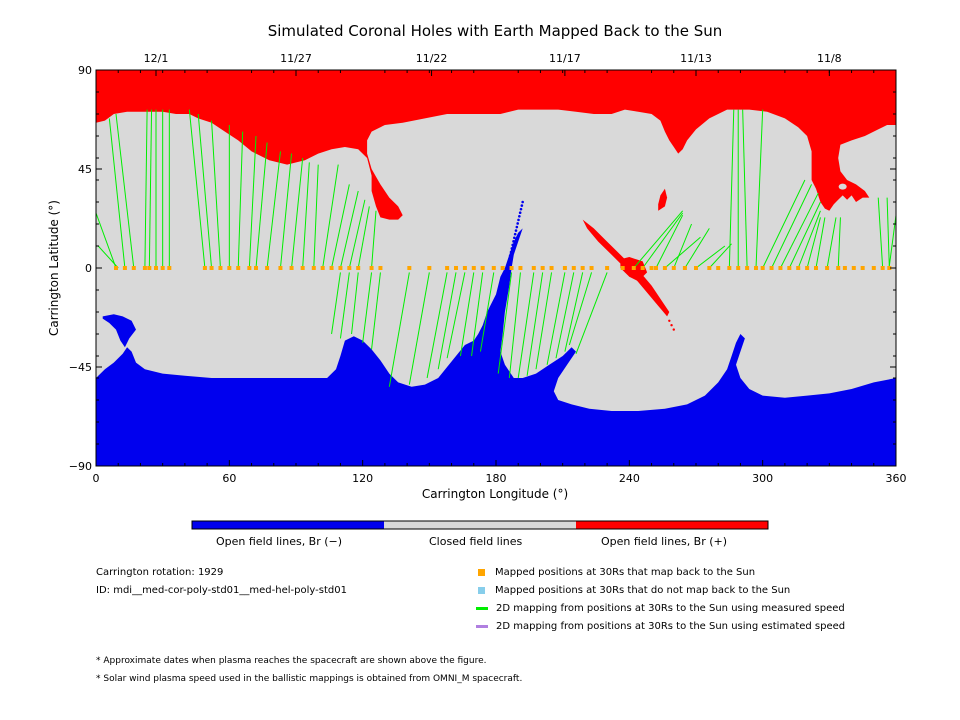  Describe the element at coordinates (160, 572) in the screenshot. I see `carrington-rotation-label: Carrington rotation: 1929` at that location.